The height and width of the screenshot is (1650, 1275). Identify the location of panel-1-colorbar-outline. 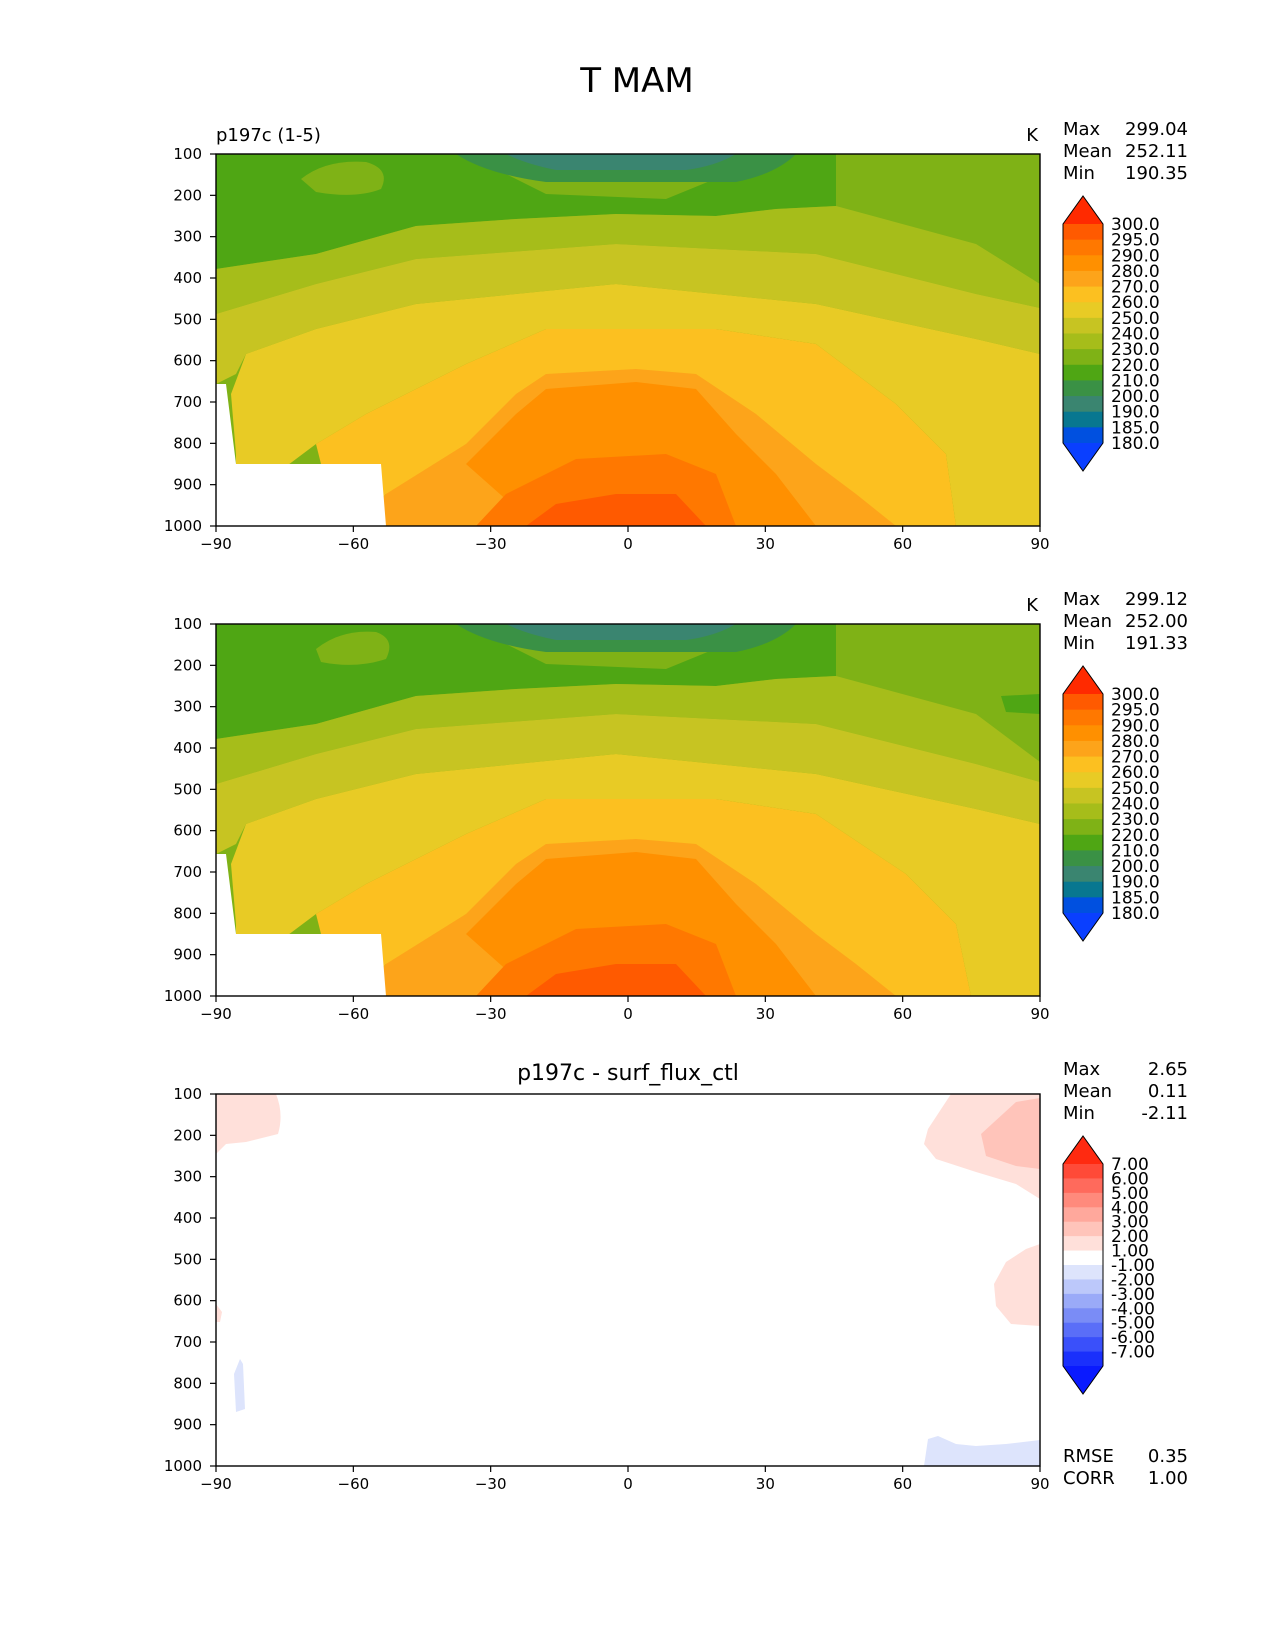
(1083, 333).